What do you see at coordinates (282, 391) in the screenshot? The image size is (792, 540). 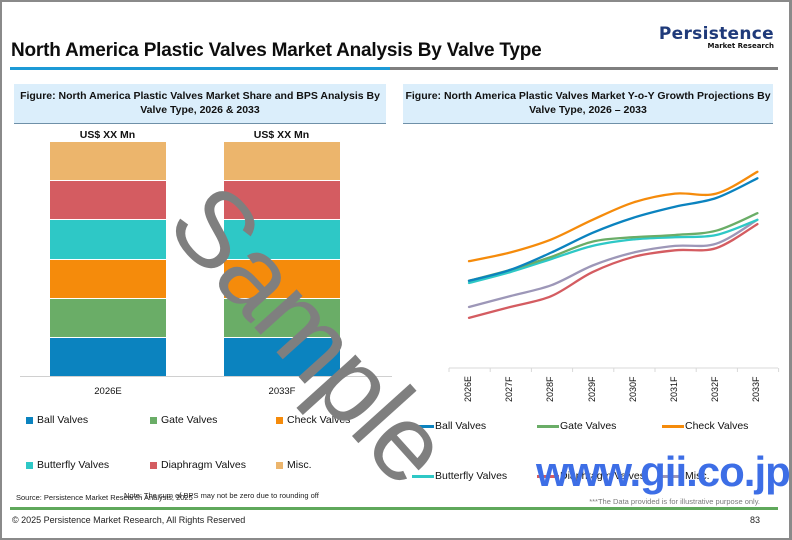 I see `bar-x-label: 2033F` at bounding box center [282, 391].